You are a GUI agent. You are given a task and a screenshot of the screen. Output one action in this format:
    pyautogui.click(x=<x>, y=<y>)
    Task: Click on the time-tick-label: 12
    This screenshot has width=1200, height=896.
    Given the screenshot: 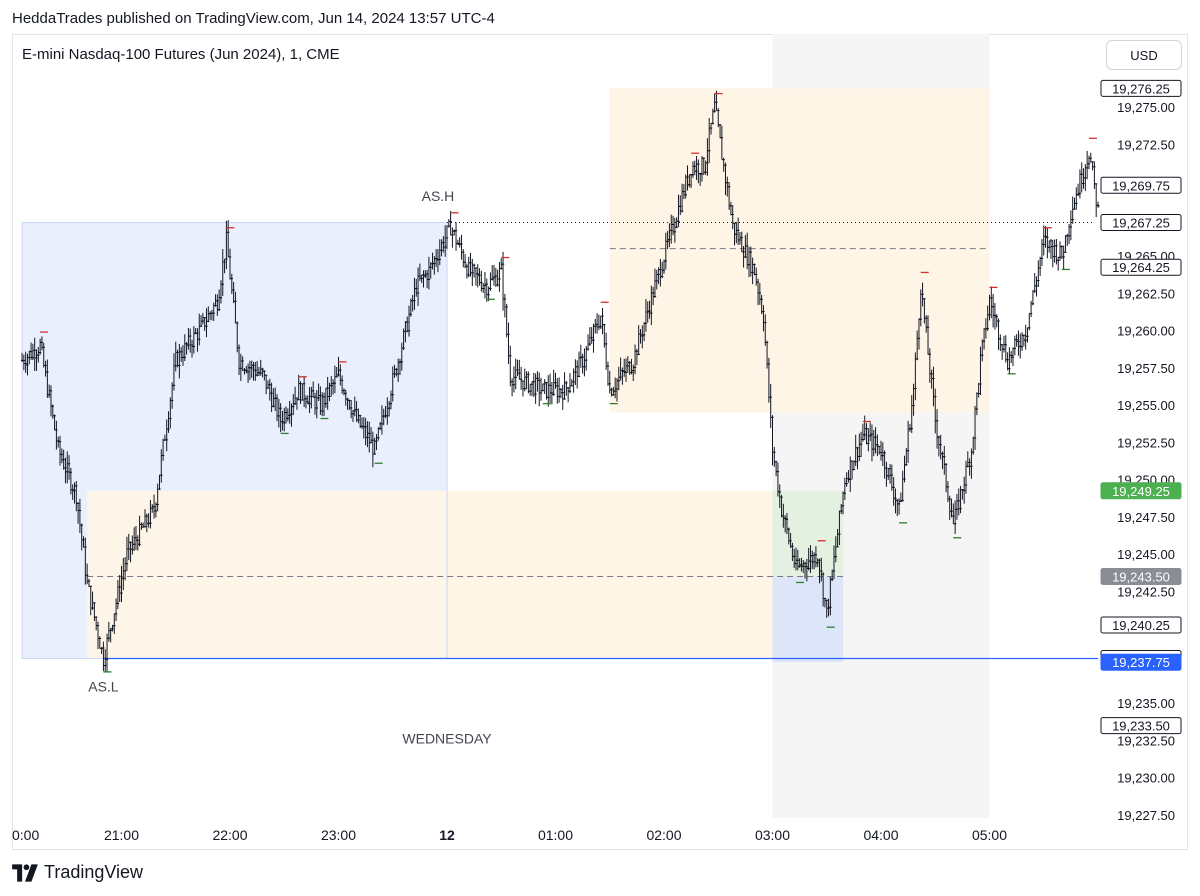 What is the action you would take?
    pyautogui.click(x=447, y=835)
    